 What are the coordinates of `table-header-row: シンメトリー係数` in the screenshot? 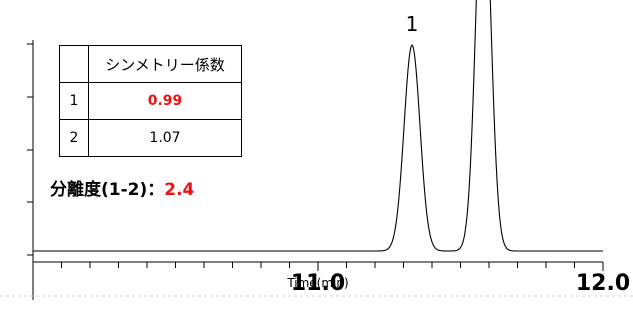 It's located at (150, 64).